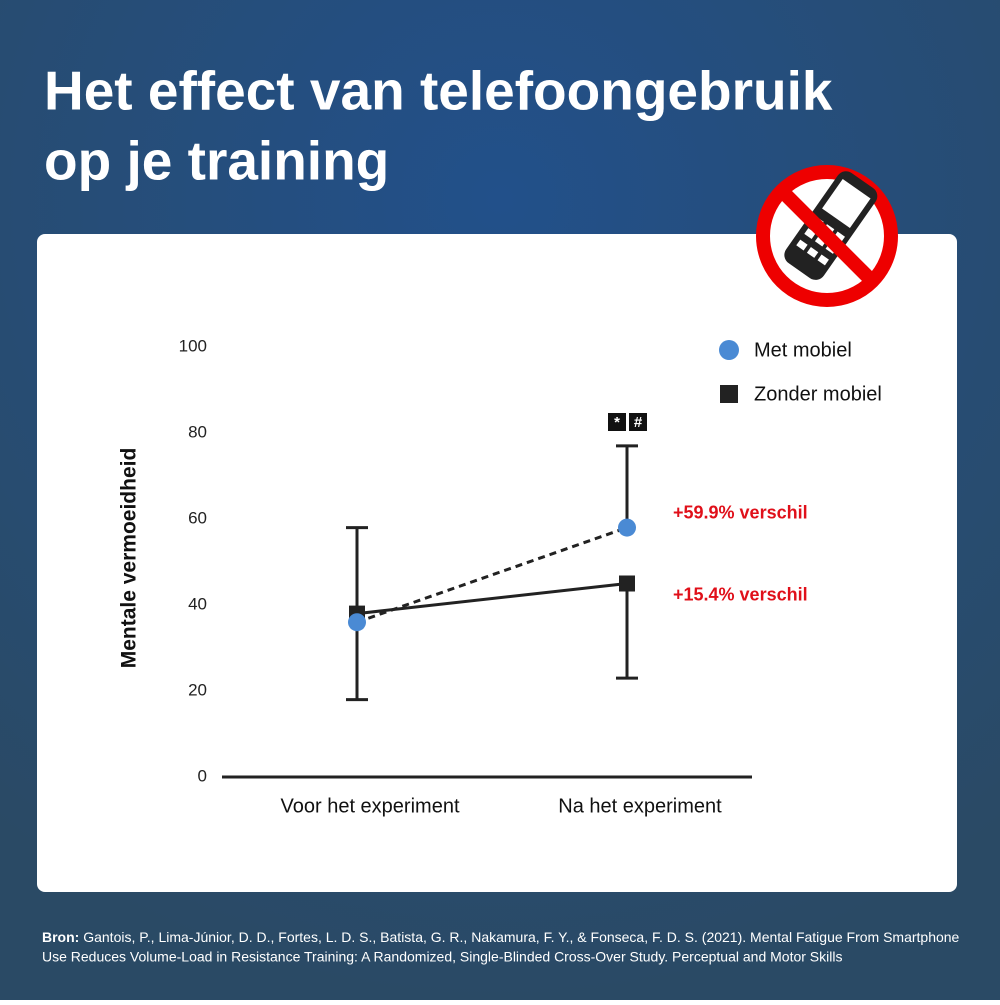 The width and height of the screenshot is (1000, 1005). I want to click on legend-label: Zonder mobiel, so click(818, 394).